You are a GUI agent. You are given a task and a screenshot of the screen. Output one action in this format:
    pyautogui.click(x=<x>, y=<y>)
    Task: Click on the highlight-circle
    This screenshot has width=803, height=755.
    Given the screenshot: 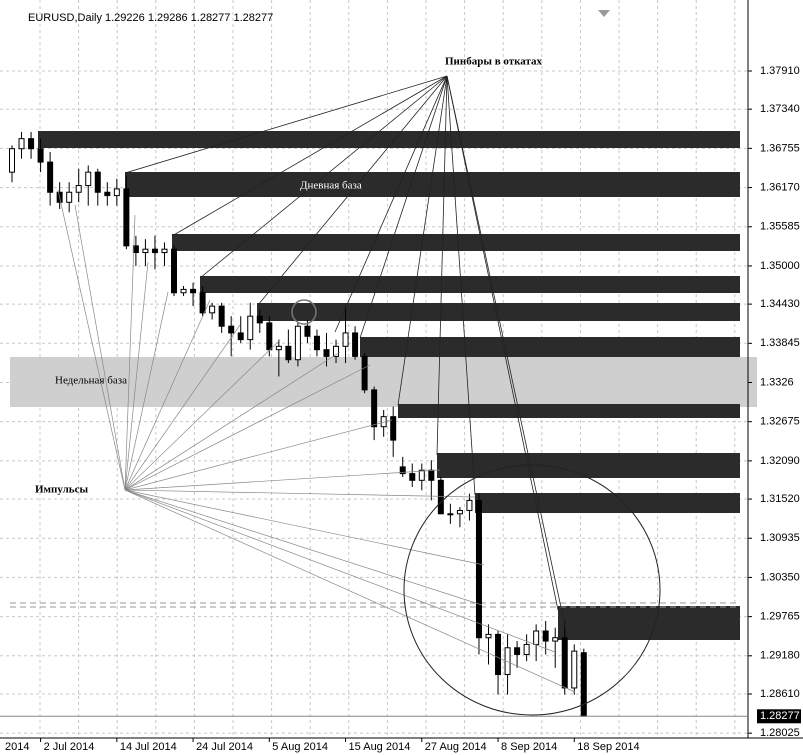 What is the action you would take?
    pyautogui.click(x=532, y=590)
    